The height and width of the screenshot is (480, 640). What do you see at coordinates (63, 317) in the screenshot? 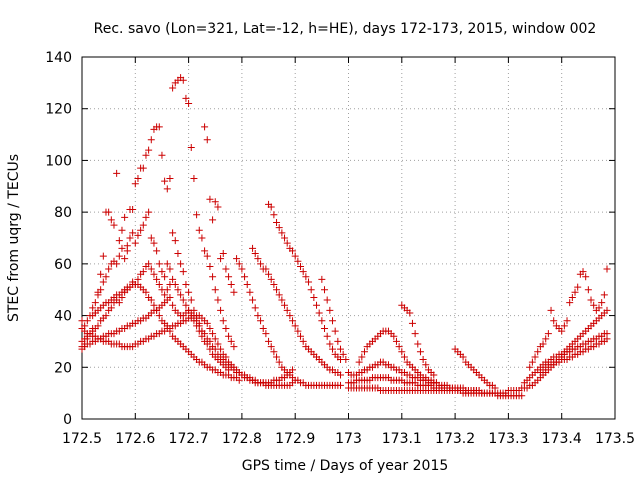
I see `y-tick-label: 40` at bounding box center [63, 317].